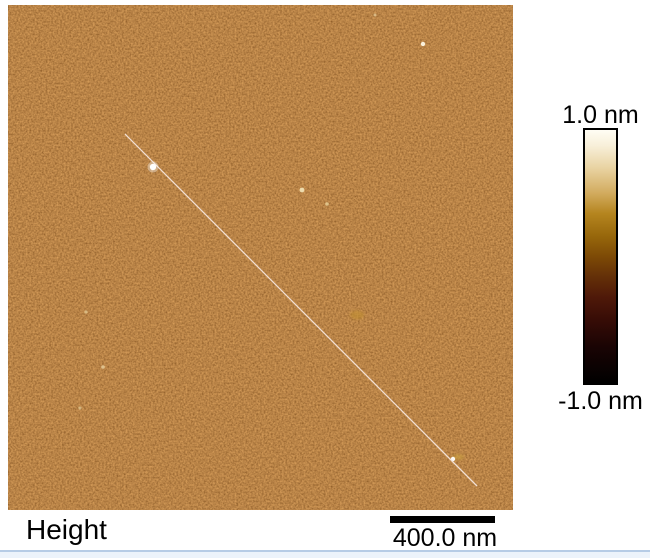  What do you see at coordinates (66, 529) in the screenshot?
I see `channel-label: Height` at bounding box center [66, 529].